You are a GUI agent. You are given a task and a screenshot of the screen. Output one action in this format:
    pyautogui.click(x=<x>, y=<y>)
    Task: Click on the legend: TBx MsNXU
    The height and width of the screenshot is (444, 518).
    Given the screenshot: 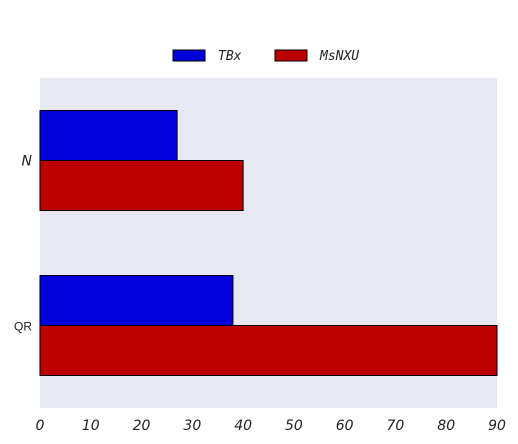 What is the action you would take?
    pyautogui.click(x=265, y=56)
    